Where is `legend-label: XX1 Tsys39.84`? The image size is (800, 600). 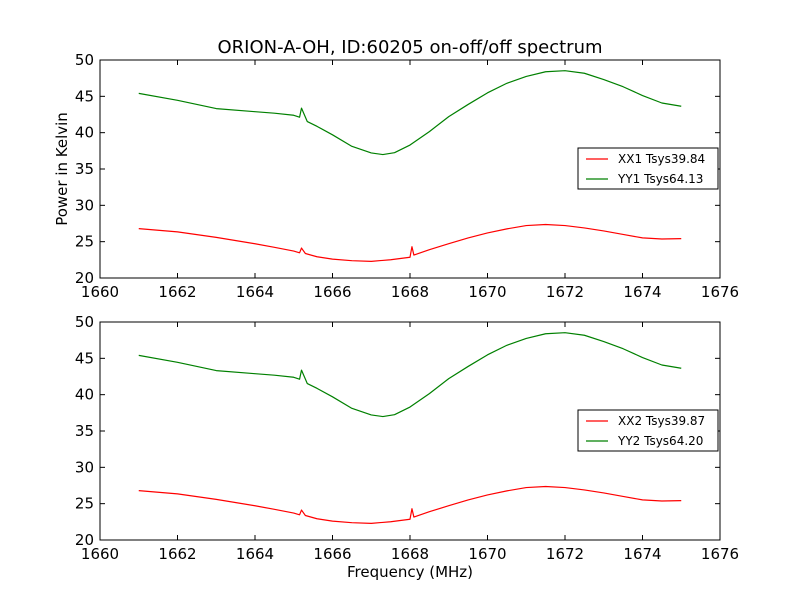
legend-label: XX1 Tsys39.84 is located at coordinates (661, 159).